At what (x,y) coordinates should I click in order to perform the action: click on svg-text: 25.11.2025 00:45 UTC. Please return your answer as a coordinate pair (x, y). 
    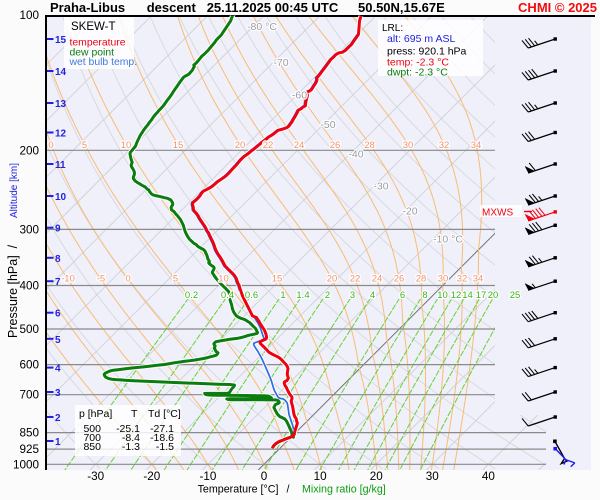
    Looking at the image, I should click on (273, 7).